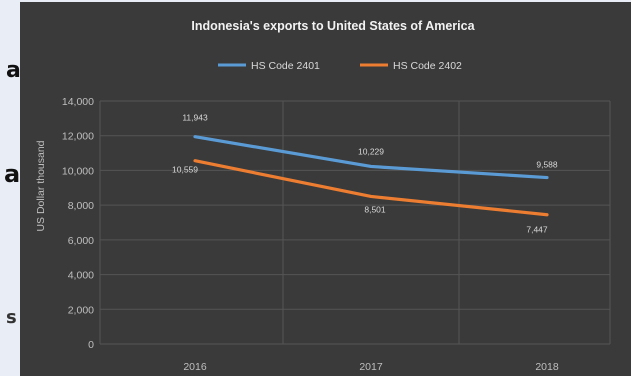 The height and width of the screenshot is (376, 631). I want to click on y-tick-label: 4,000, so click(81, 276).